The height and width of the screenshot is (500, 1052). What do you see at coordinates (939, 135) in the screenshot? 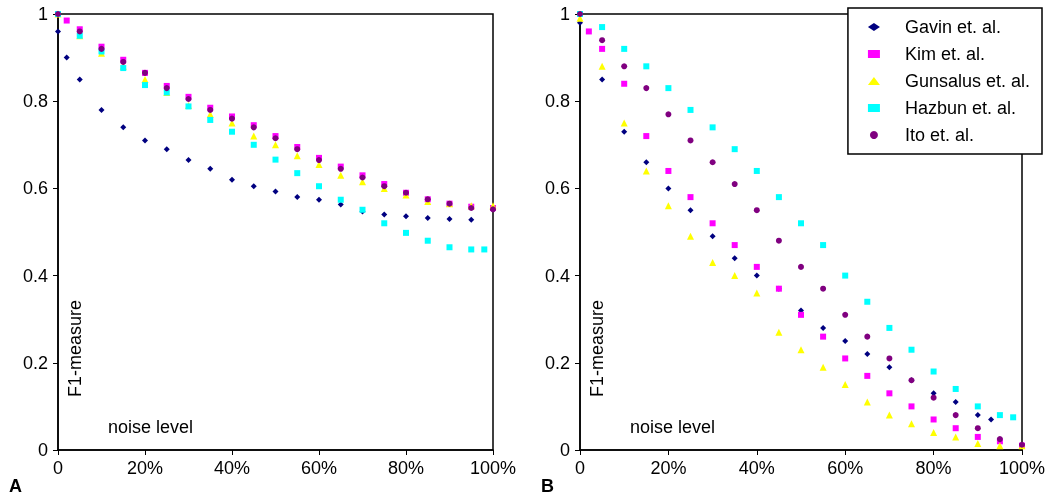
I see `legend-label: Ito et. al.` at bounding box center [939, 135].